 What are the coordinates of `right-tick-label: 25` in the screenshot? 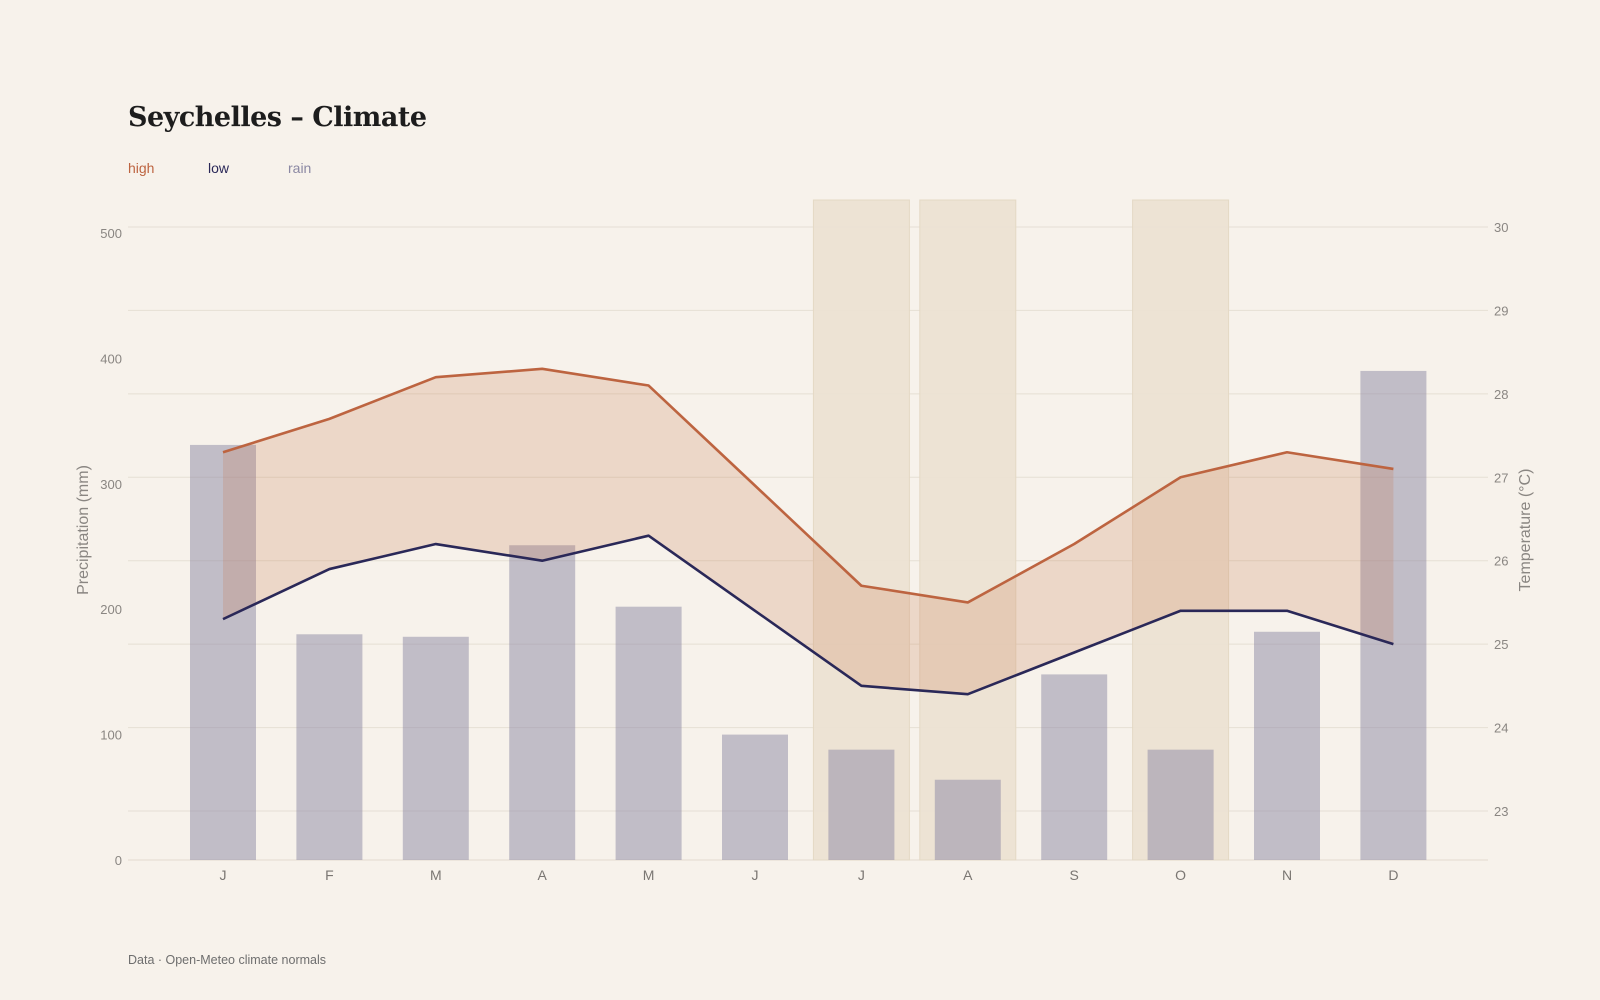 It's located at (1501, 644).